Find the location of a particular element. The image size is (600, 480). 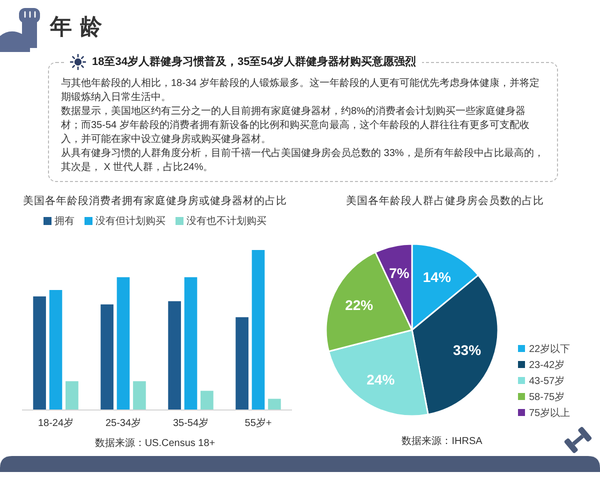

legend-label: 拥有 is located at coordinates (64, 221).